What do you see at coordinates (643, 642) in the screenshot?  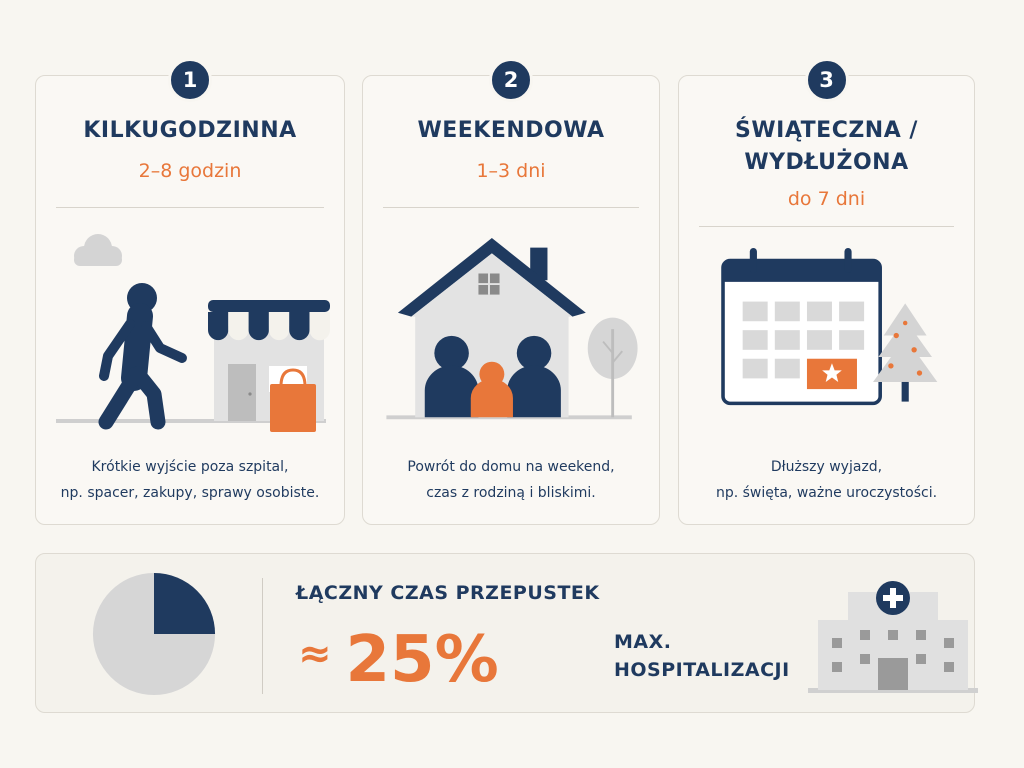 I see `note-line-1: MAX.` at bounding box center [643, 642].